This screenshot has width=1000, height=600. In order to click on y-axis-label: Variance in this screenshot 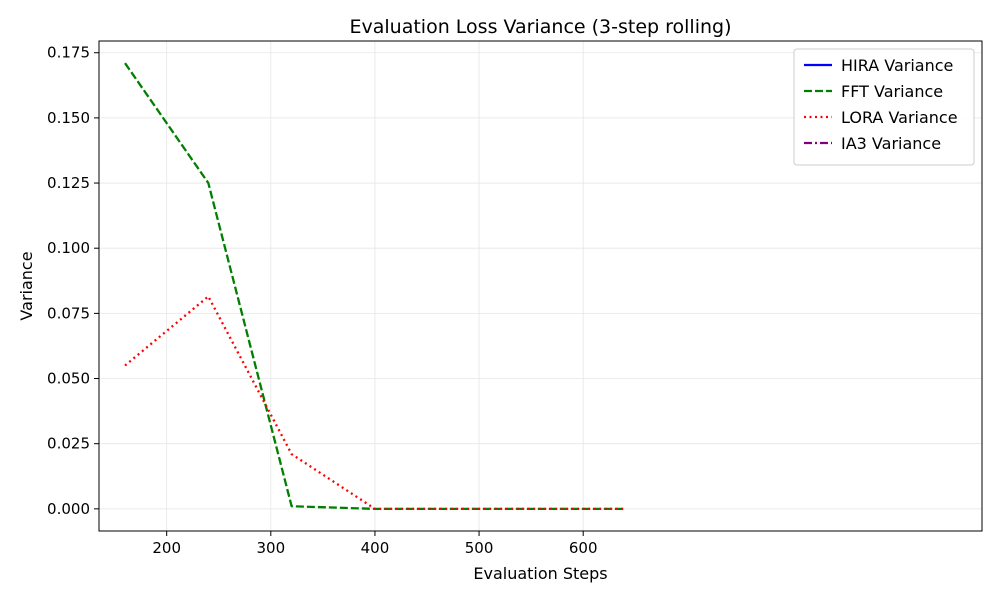, I will do `click(26, 285)`.